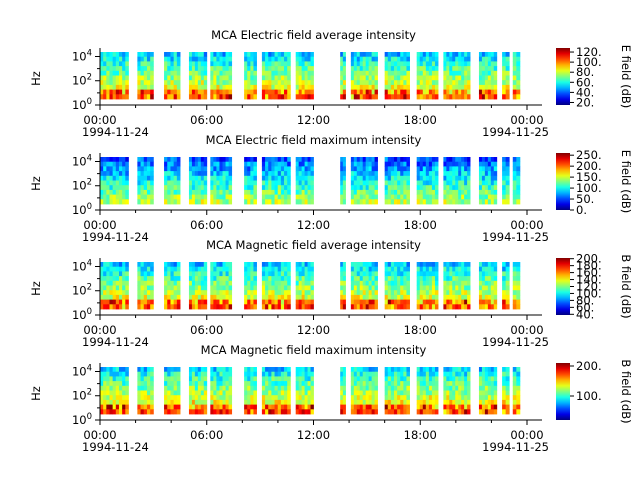 Image resolution: width=640 pixels, height=480 pixels. I want to click on colorbar-tick-label: 100., so click(589, 62).